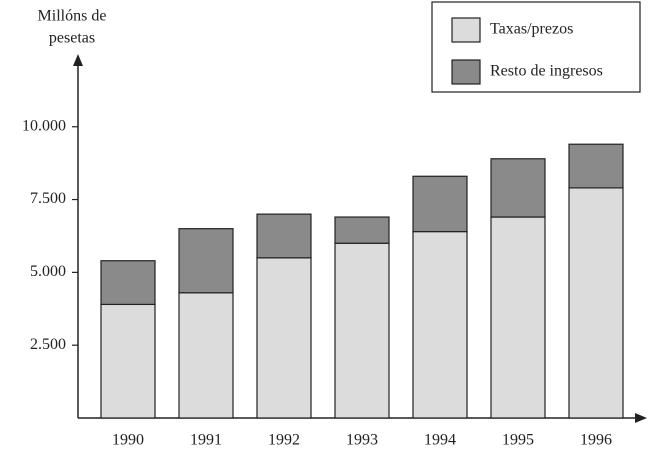 Image resolution: width=649 pixels, height=456 pixels. What do you see at coordinates (78, 60) in the screenshot?
I see `y-axis-arrow` at bounding box center [78, 60].